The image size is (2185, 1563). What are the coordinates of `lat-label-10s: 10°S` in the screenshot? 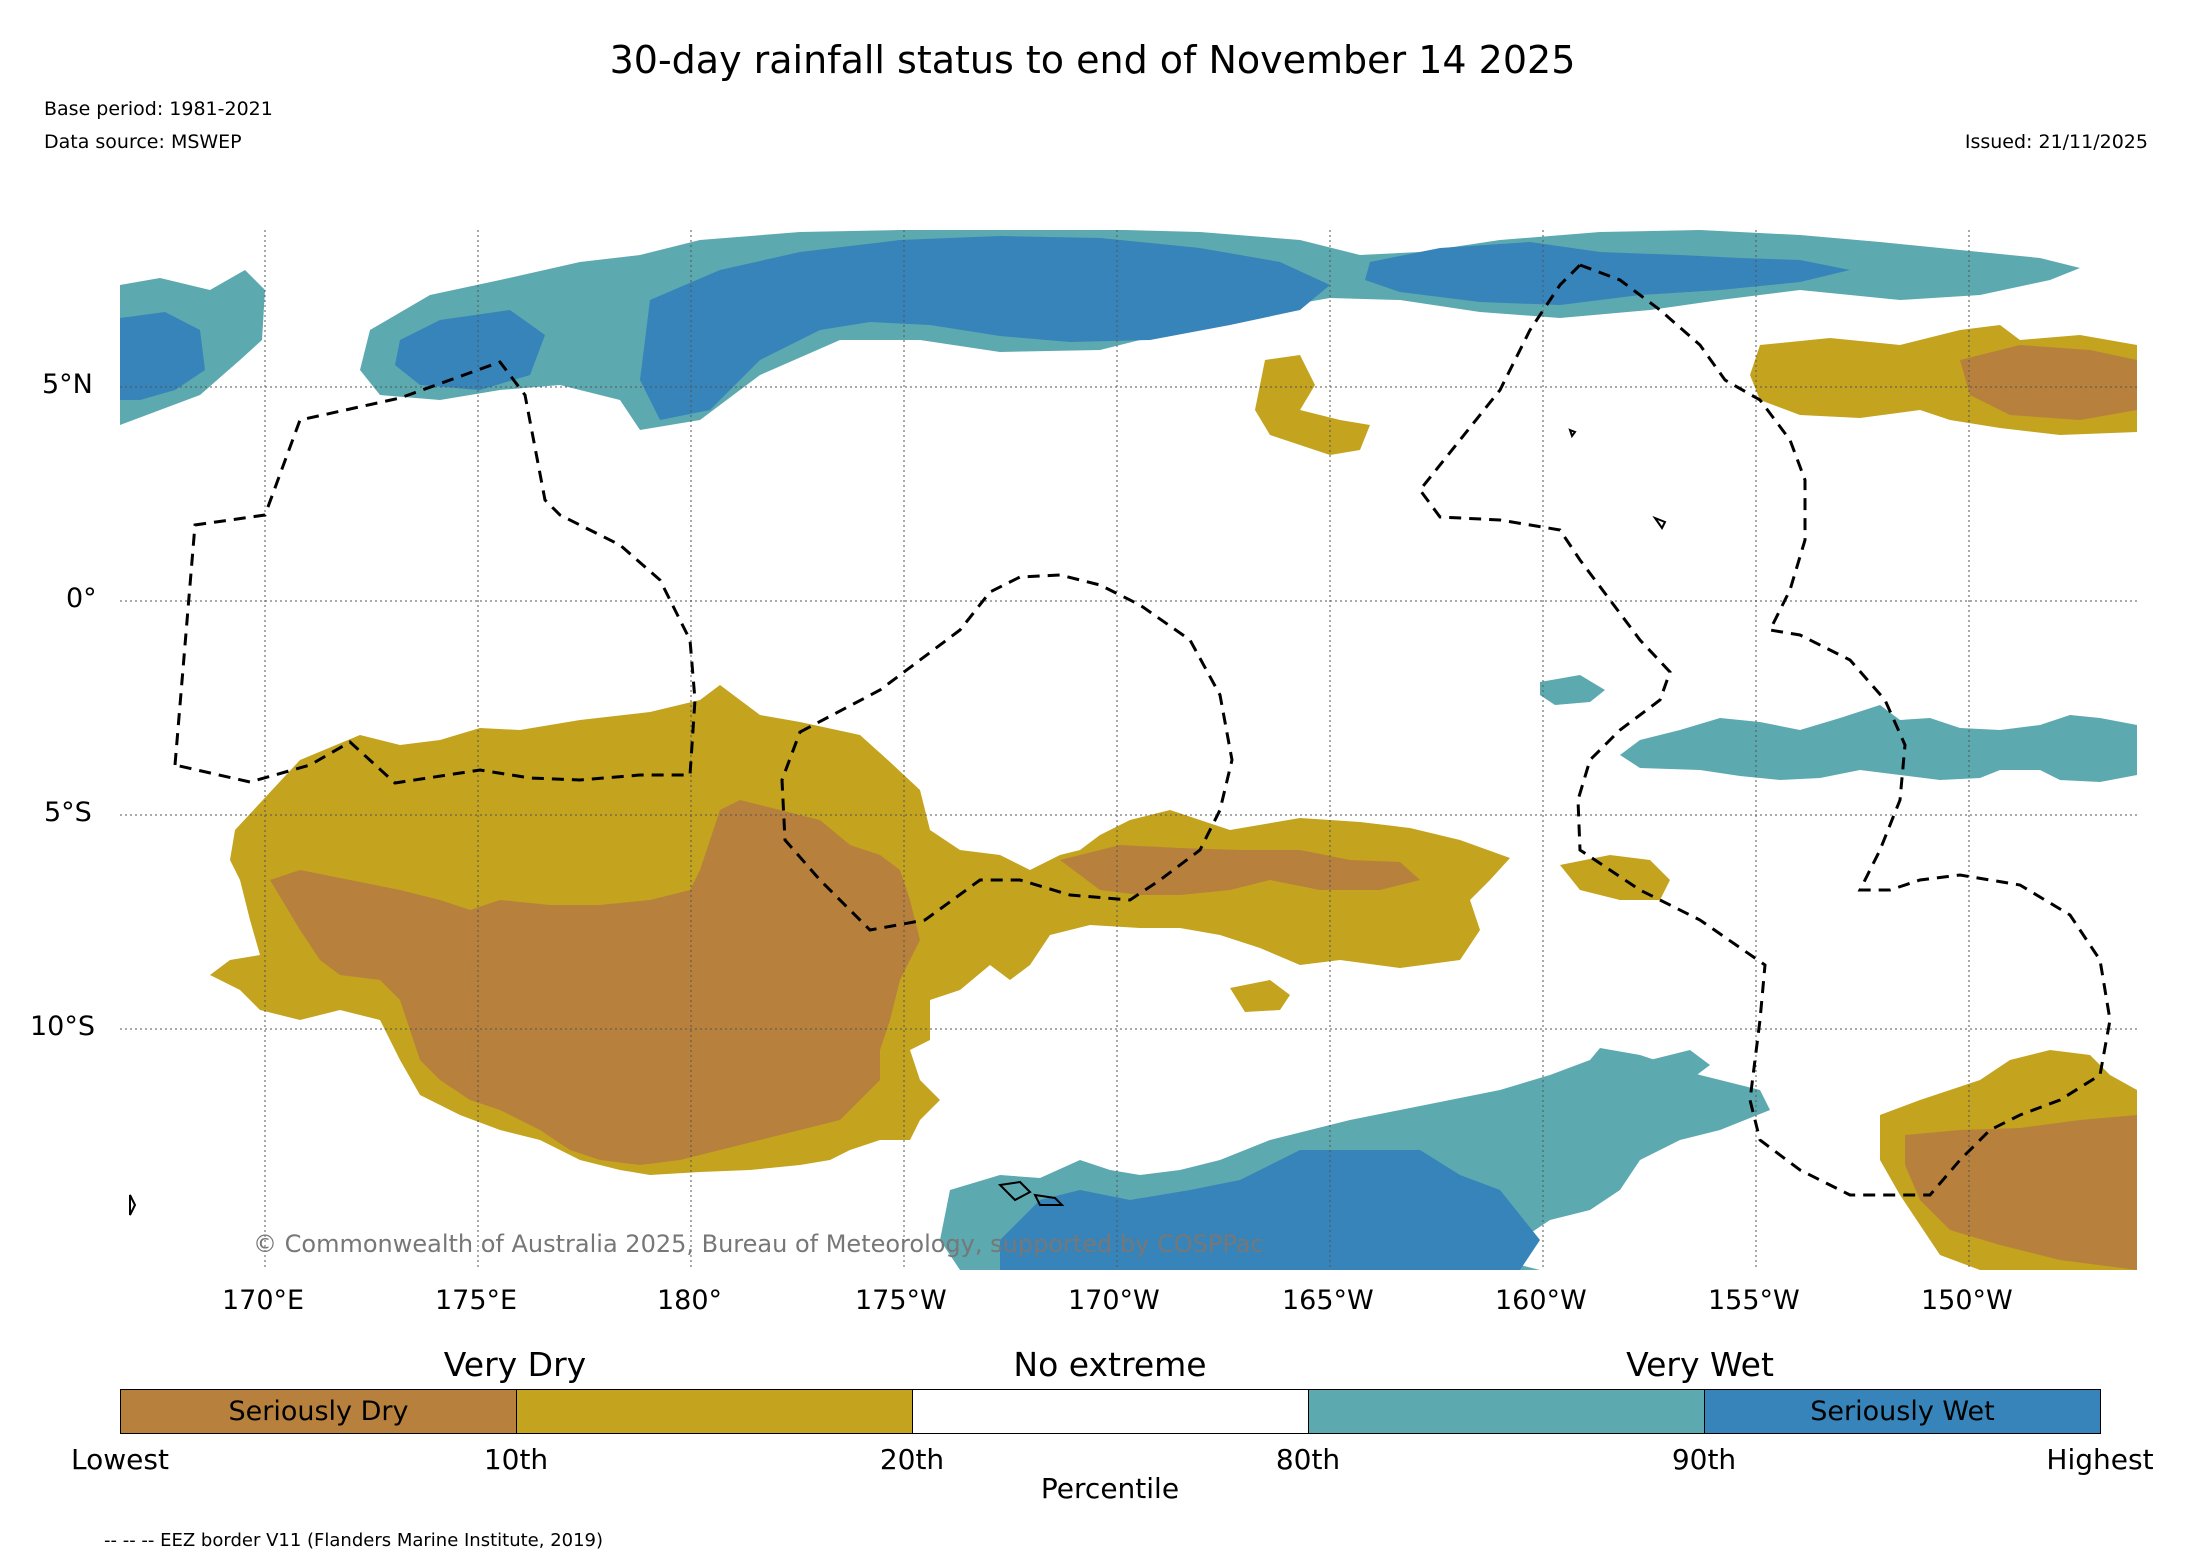 It's located at (62, 1026).